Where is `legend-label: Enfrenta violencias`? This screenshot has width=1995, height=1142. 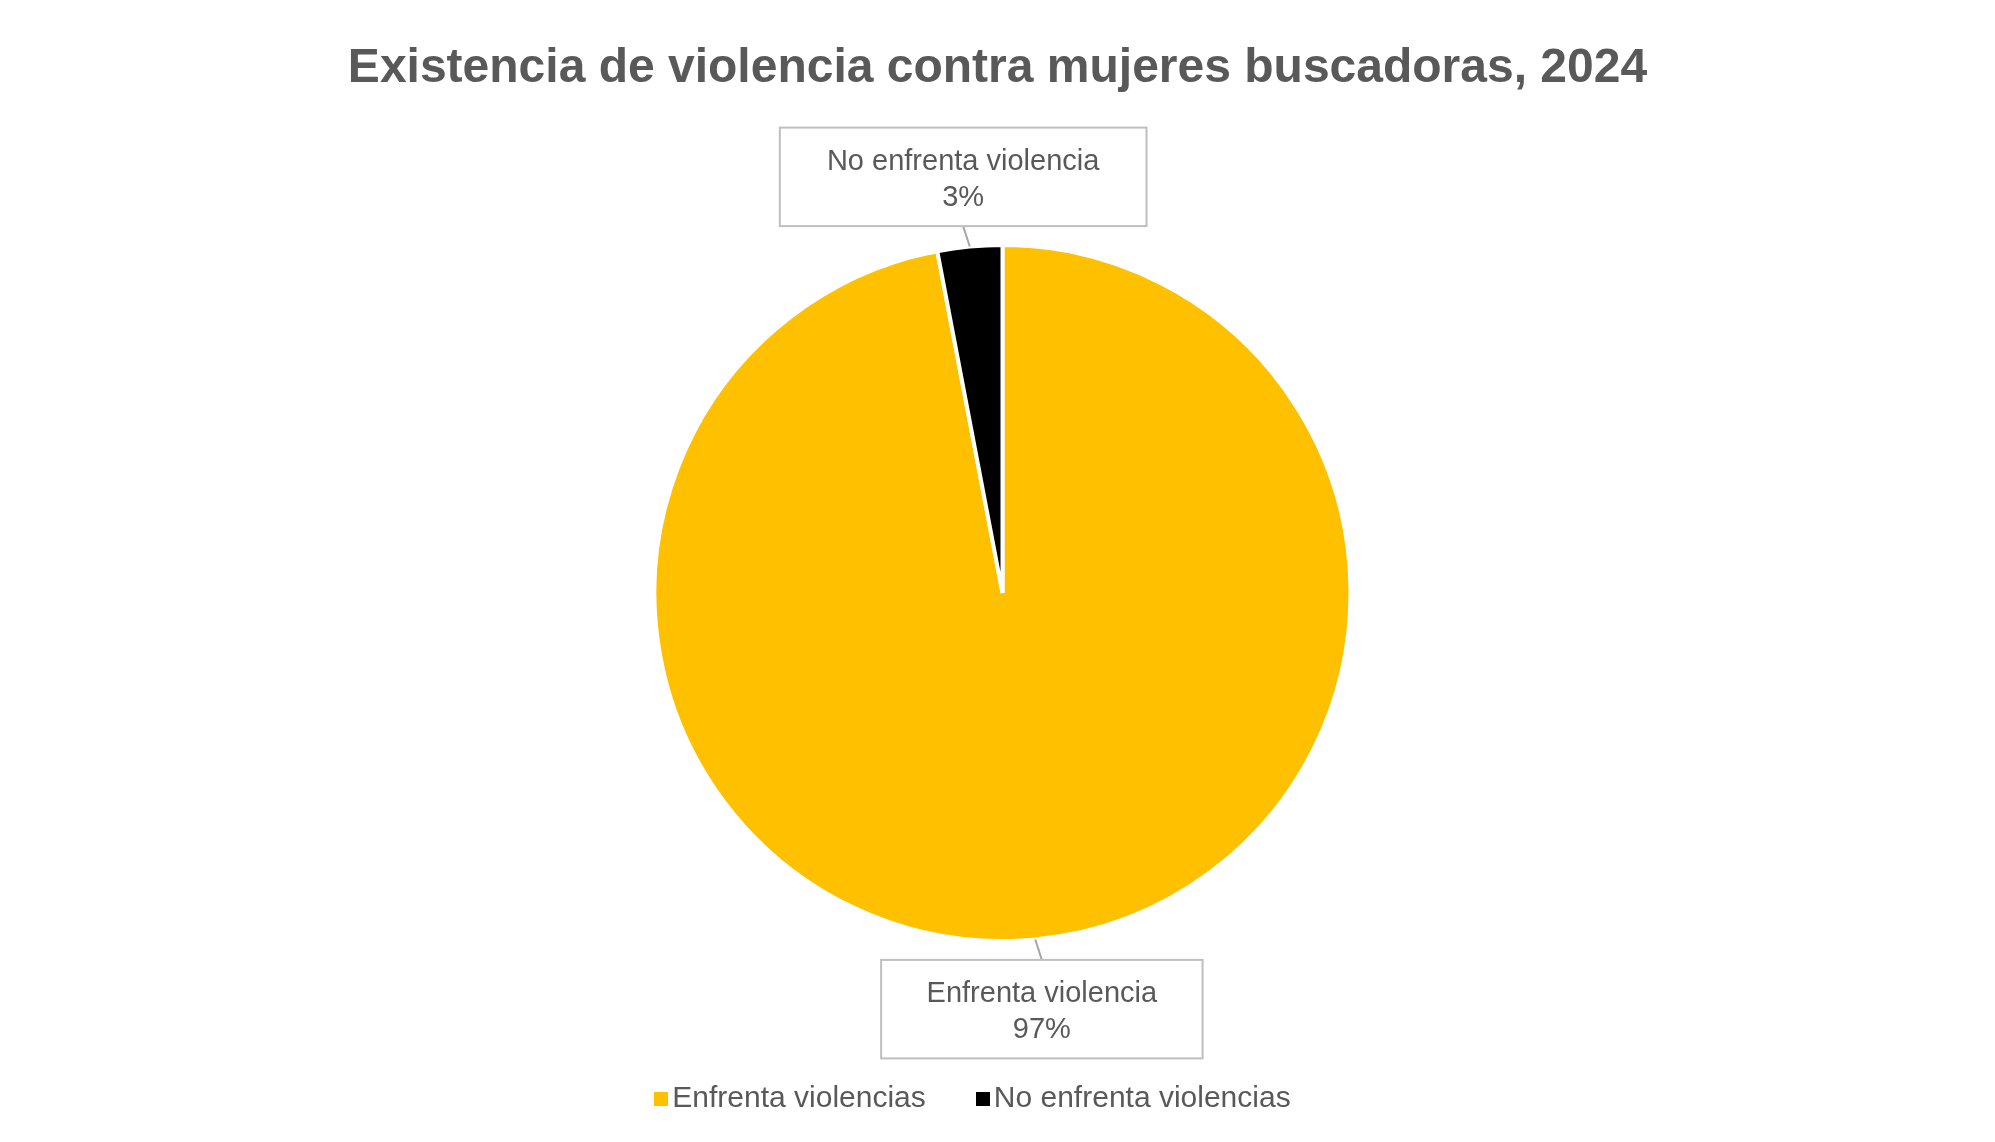 legend-label: Enfrenta violencias is located at coordinates (799, 1096).